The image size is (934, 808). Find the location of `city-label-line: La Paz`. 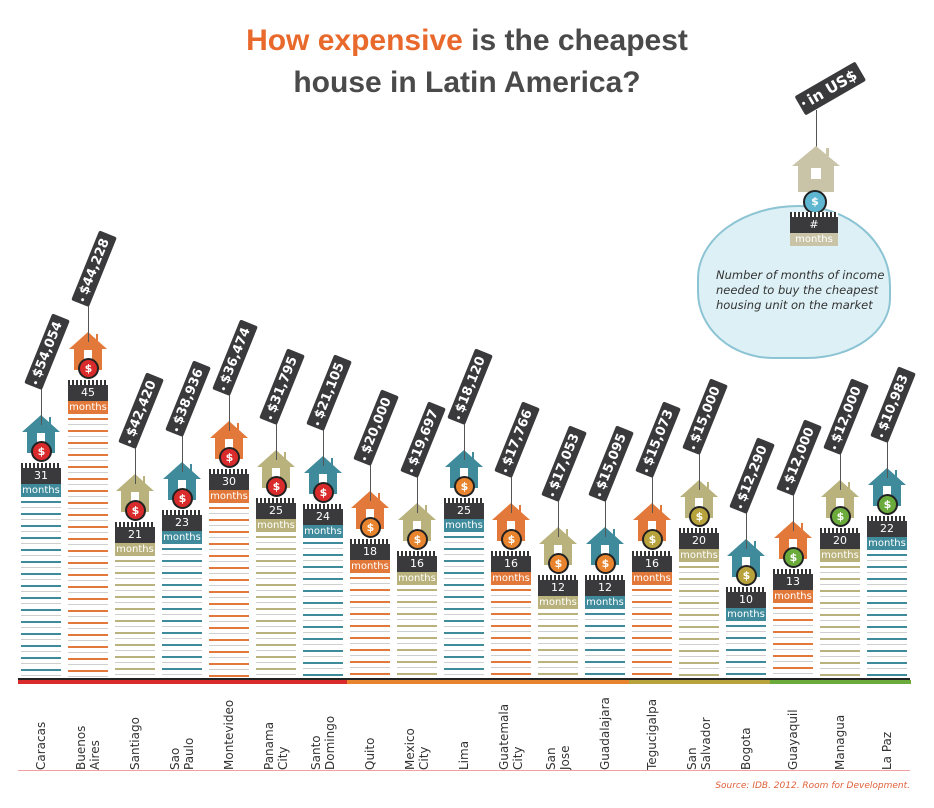

city-label-line: La Paz is located at coordinates (887, 750).